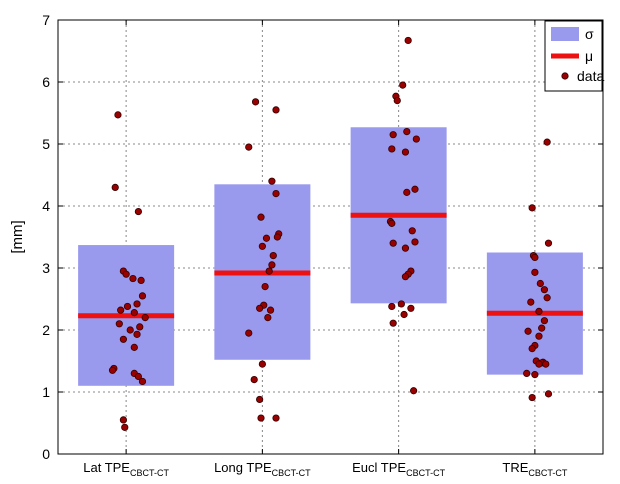 This screenshot has width=620, height=484. Describe the element at coordinates (46, 144) in the screenshot. I see `y-tick-label-5: 5` at that location.